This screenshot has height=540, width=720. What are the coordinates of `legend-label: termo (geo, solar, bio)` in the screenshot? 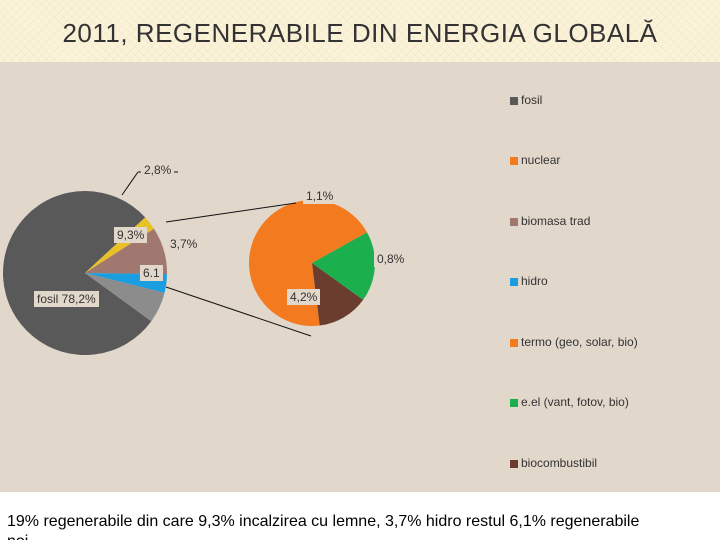 It's located at (579, 342).